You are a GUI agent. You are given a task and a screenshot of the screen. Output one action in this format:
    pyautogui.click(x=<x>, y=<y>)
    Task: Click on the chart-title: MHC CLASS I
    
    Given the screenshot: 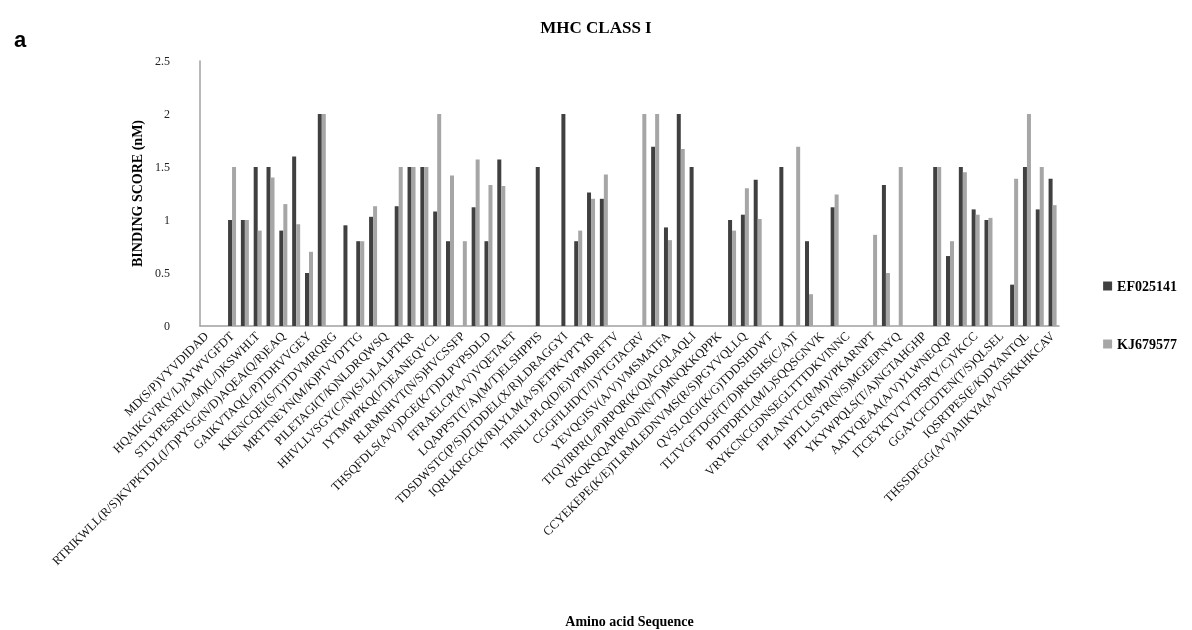 What is the action you would take?
    pyautogui.click(x=596, y=27)
    